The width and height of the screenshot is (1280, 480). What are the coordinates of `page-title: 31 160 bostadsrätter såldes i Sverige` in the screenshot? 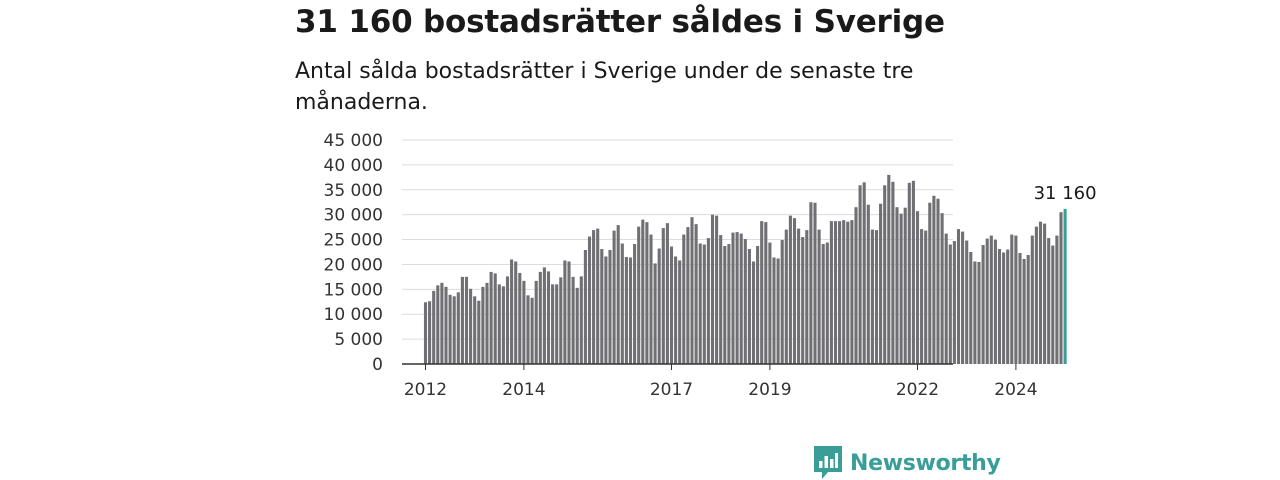 It's located at (620, 22).